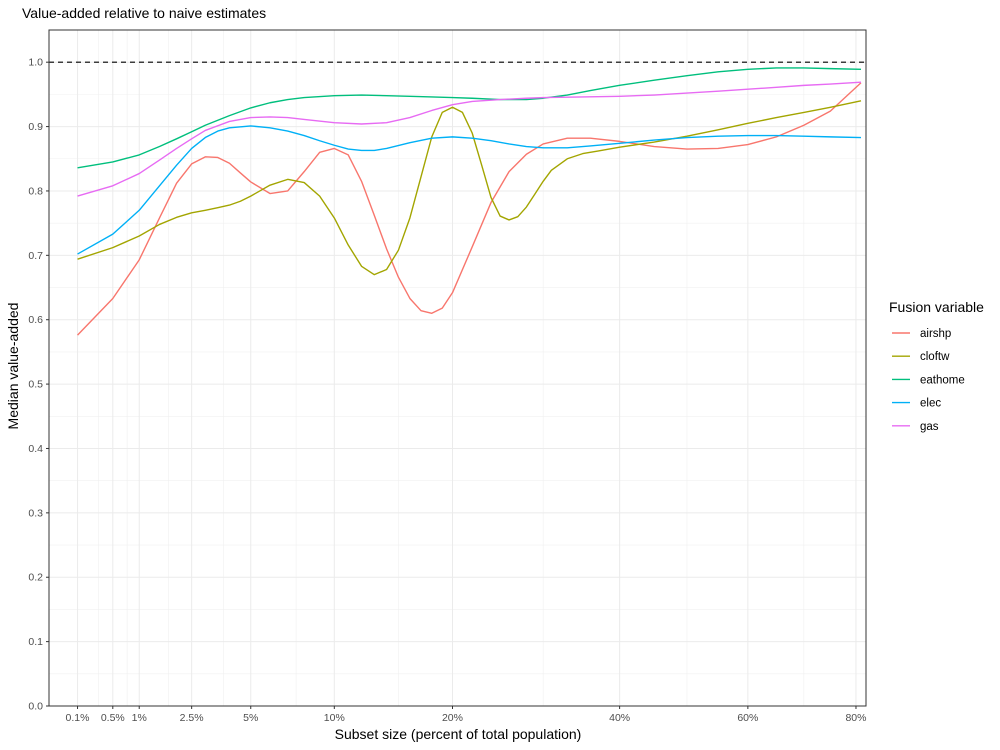 This screenshot has width=1000, height=750. Describe the element at coordinates (619, 718) in the screenshot. I see `x-tick-label: 40%` at that location.